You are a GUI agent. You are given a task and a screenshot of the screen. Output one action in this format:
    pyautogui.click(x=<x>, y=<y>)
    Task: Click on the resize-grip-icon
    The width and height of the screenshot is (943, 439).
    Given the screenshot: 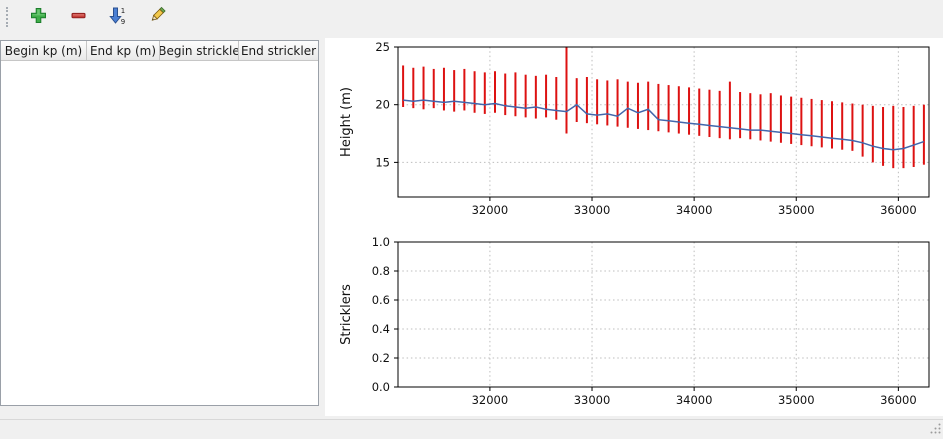 What is the action you would take?
    pyautogui.click(x=935, y=427)
    